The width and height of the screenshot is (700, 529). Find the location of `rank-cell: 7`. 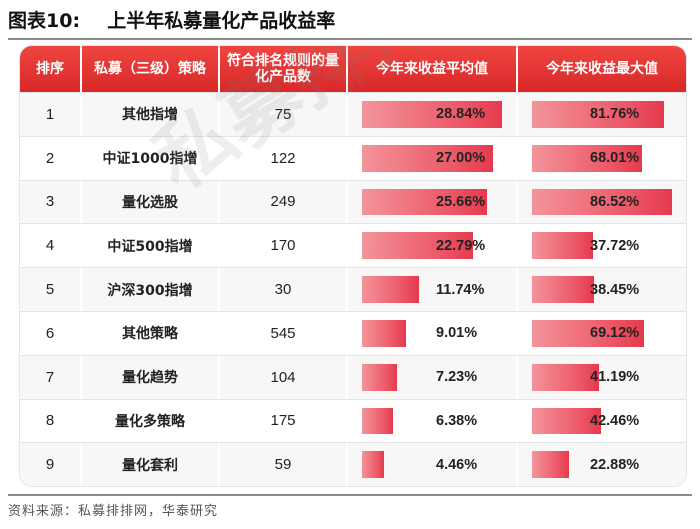

rank-cell: 7 is located at coordinates (51, 377).